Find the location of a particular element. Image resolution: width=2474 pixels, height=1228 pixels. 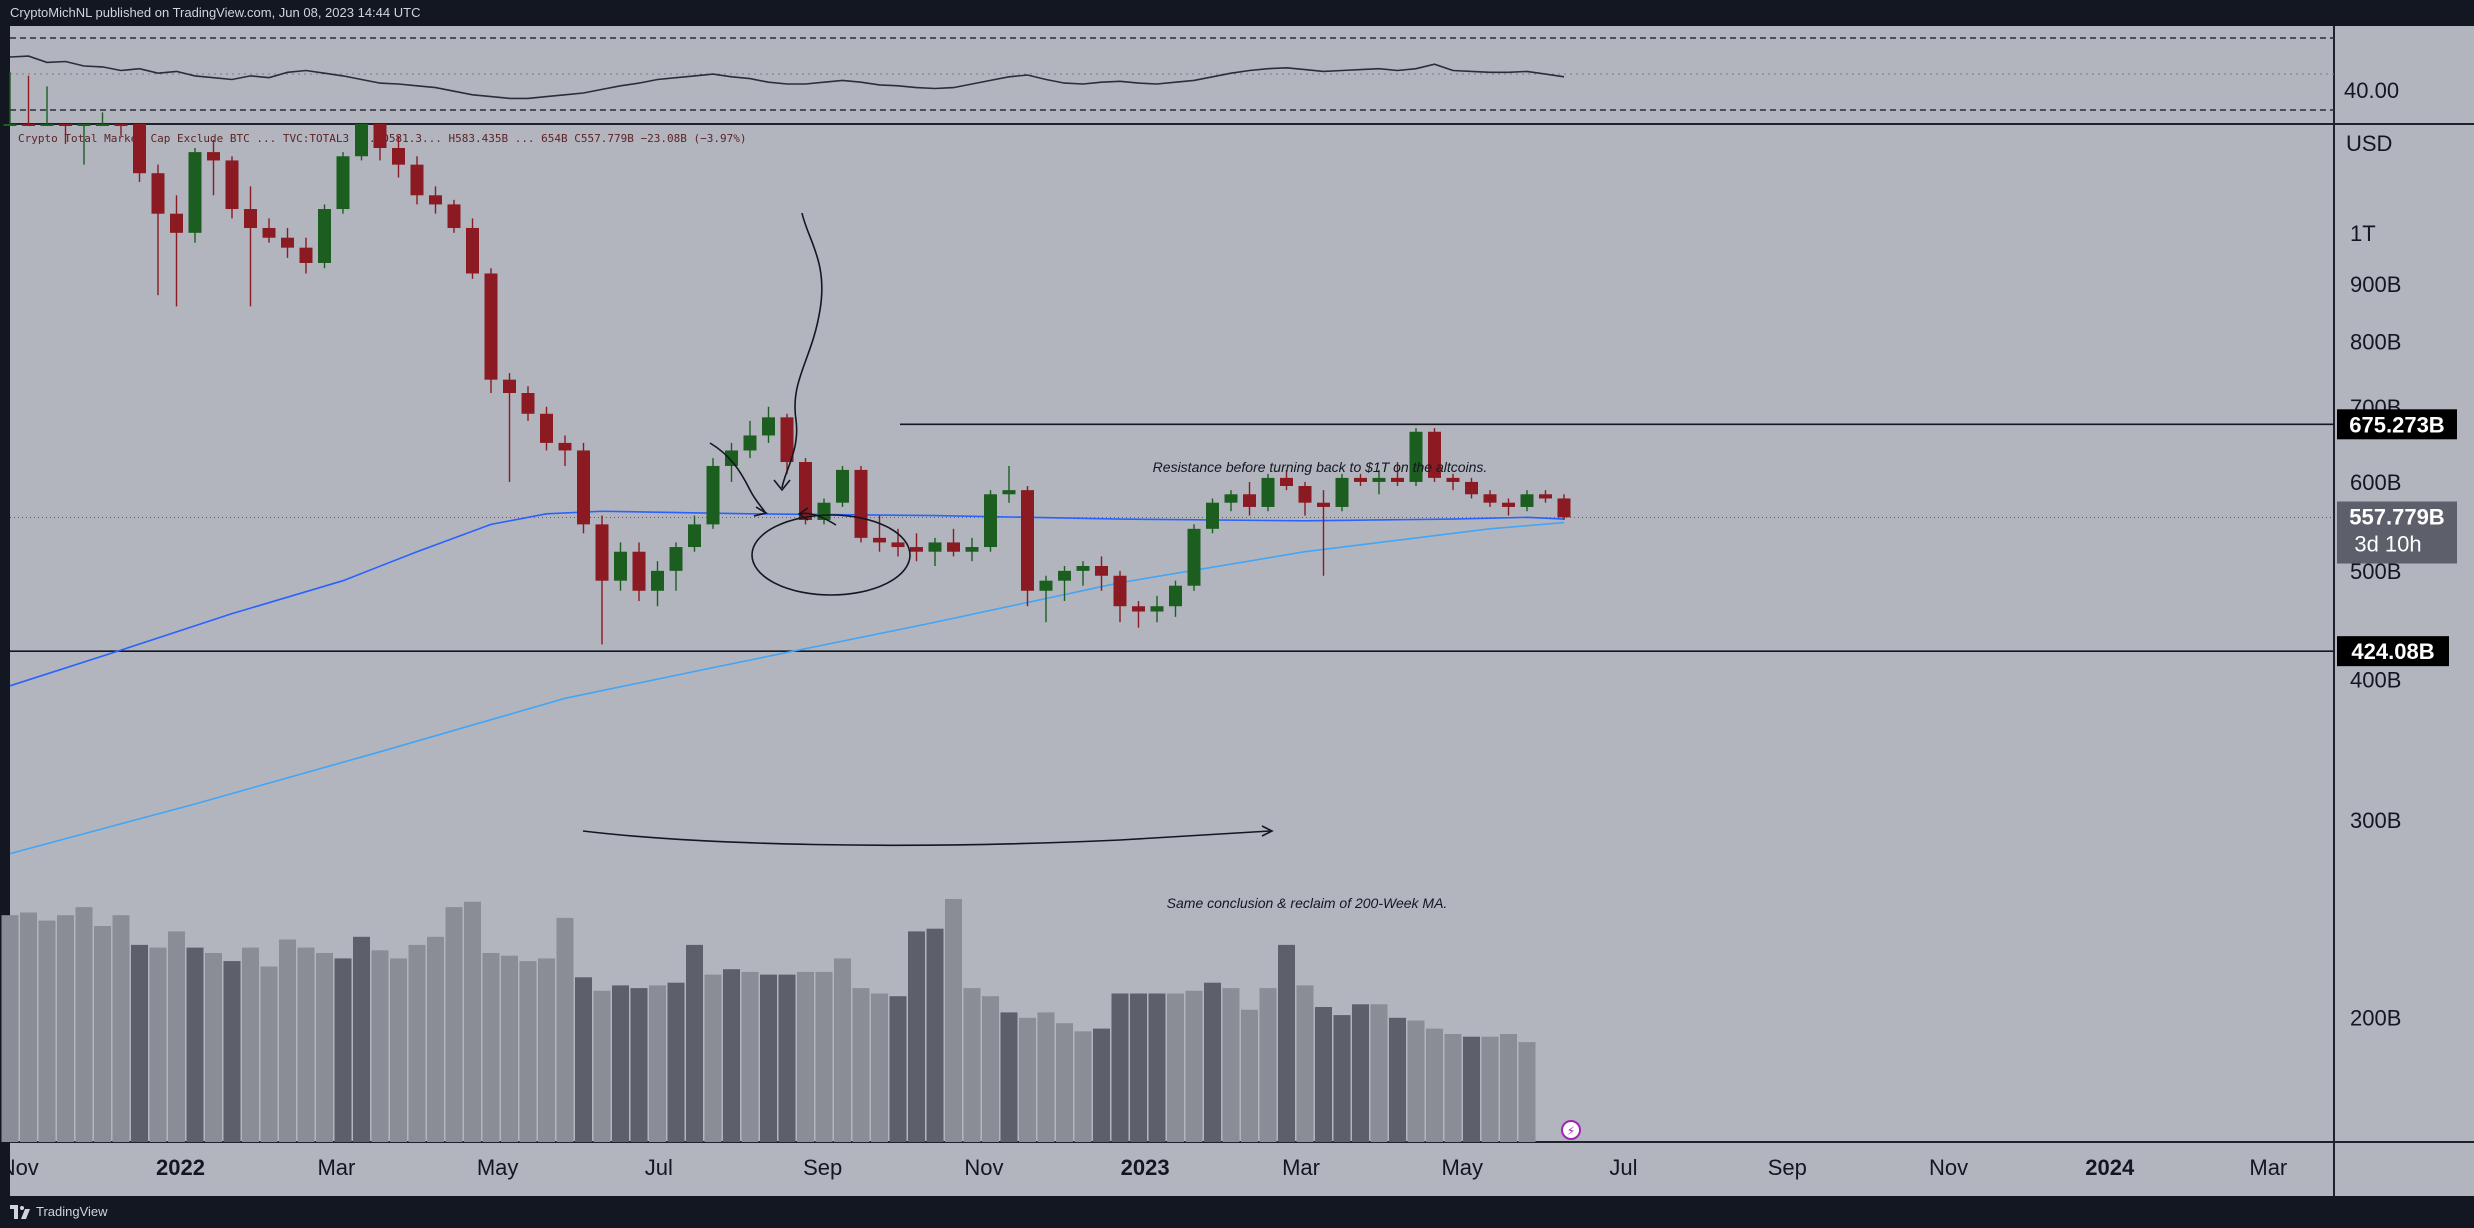

y-tick-label: 400B is located at coordinates (2375, 680).